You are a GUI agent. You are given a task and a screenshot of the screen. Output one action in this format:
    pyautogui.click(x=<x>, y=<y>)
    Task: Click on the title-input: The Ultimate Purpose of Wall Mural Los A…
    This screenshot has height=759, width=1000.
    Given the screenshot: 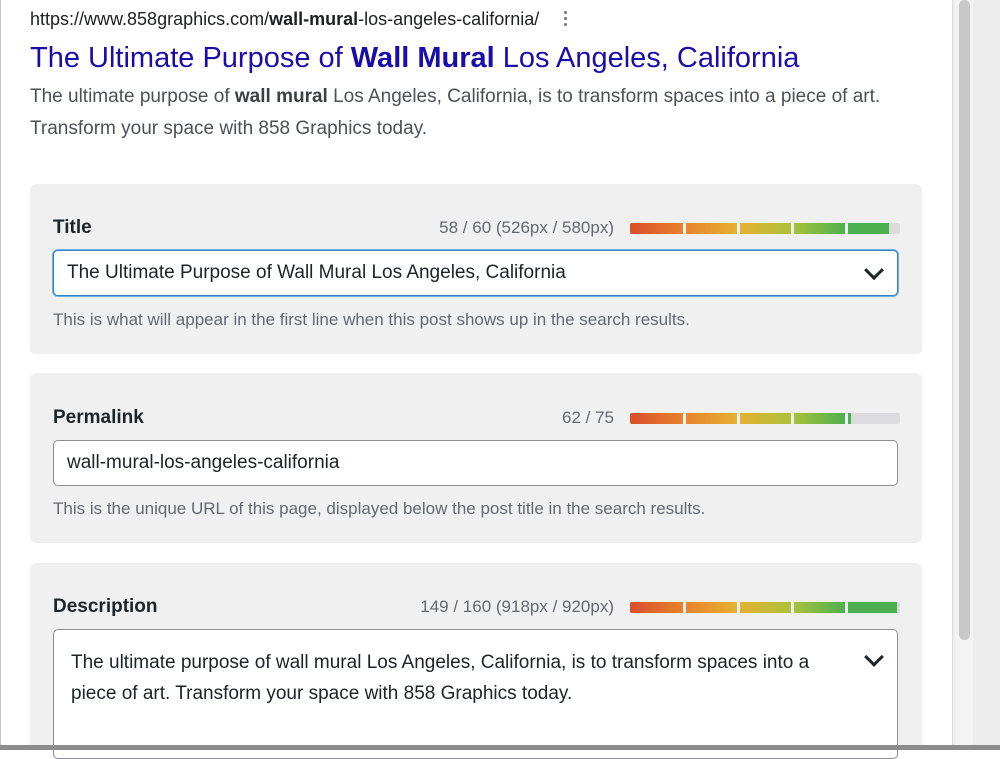 What is the action you would take?
    pyautogui.click(x=475, y=273)
    